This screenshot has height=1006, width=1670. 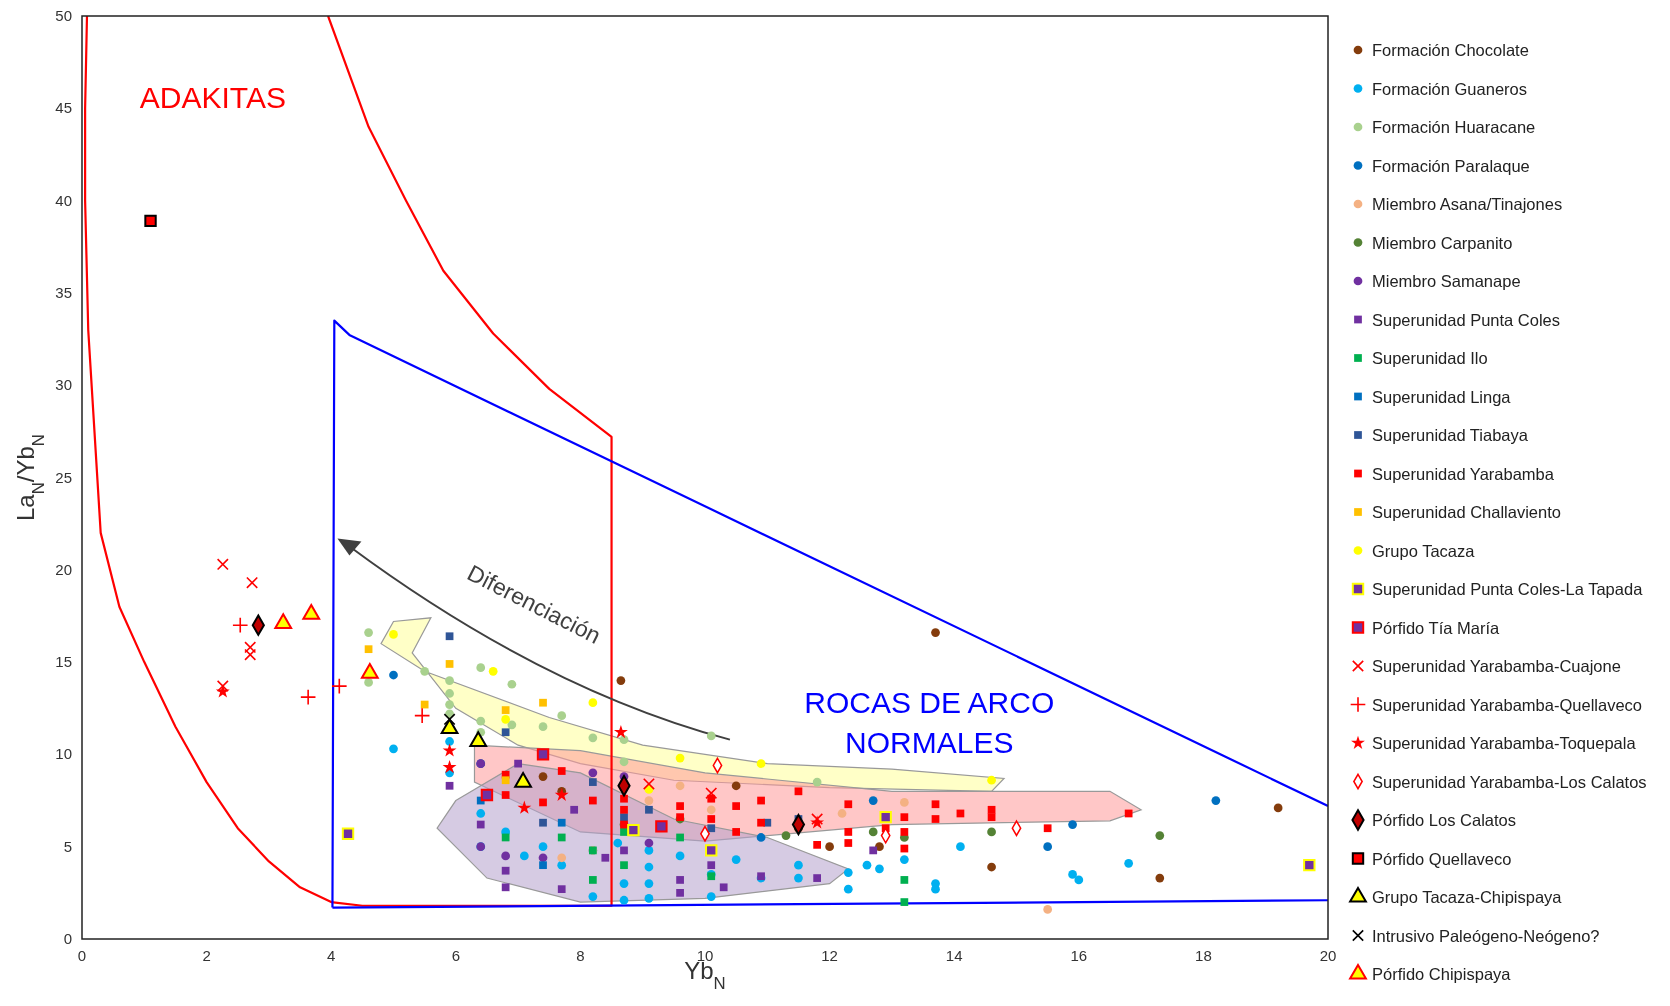 I want to click on y-tick-label: 10, so click(x=63, y=754).